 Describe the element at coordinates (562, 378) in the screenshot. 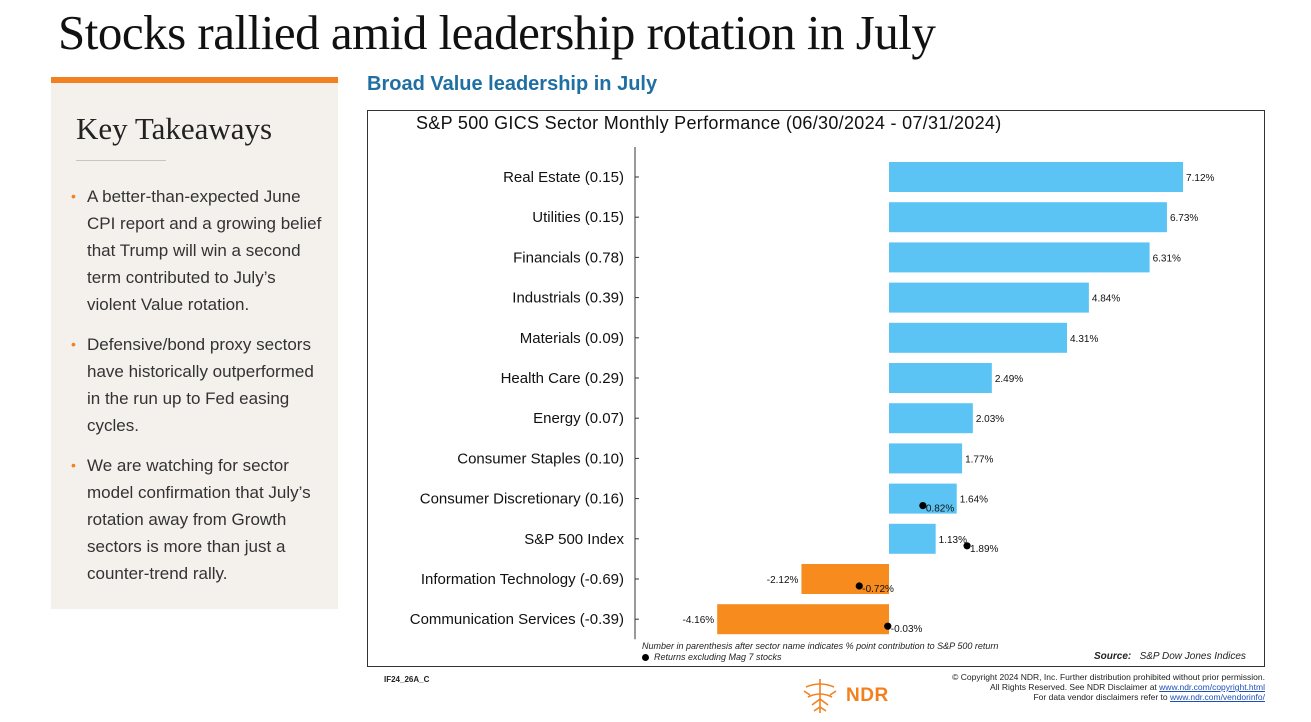

I see `category-label: Health Care (0.29)` at that location.